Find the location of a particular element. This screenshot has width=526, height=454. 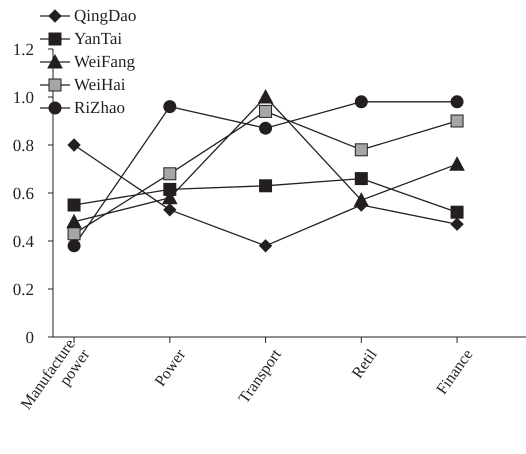

y-tick-label: 0.4 is located at coordinates (23, 242).